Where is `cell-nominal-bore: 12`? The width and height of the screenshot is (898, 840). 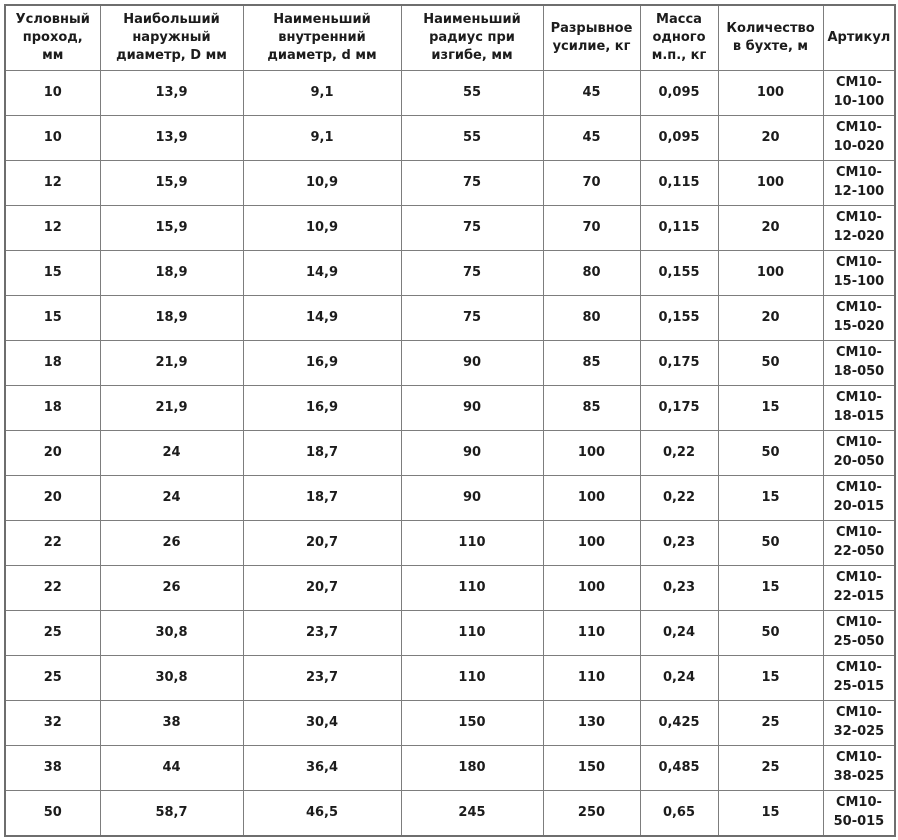 cell-nominal-bore: 12 is located at coordinates (52, 228).